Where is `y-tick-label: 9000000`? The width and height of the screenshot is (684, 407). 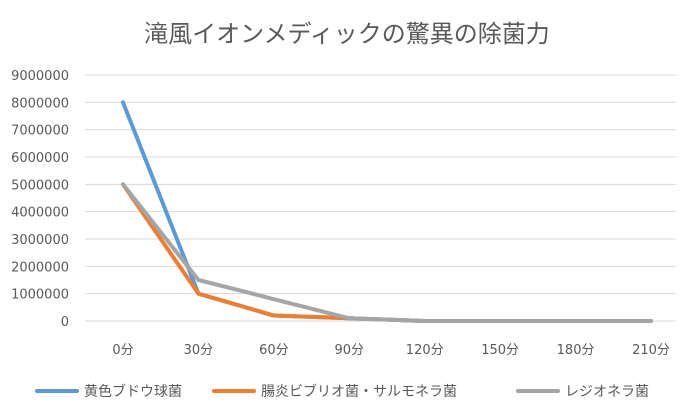 y-tick-label: 9000000 is located at coordinates (40, 76).